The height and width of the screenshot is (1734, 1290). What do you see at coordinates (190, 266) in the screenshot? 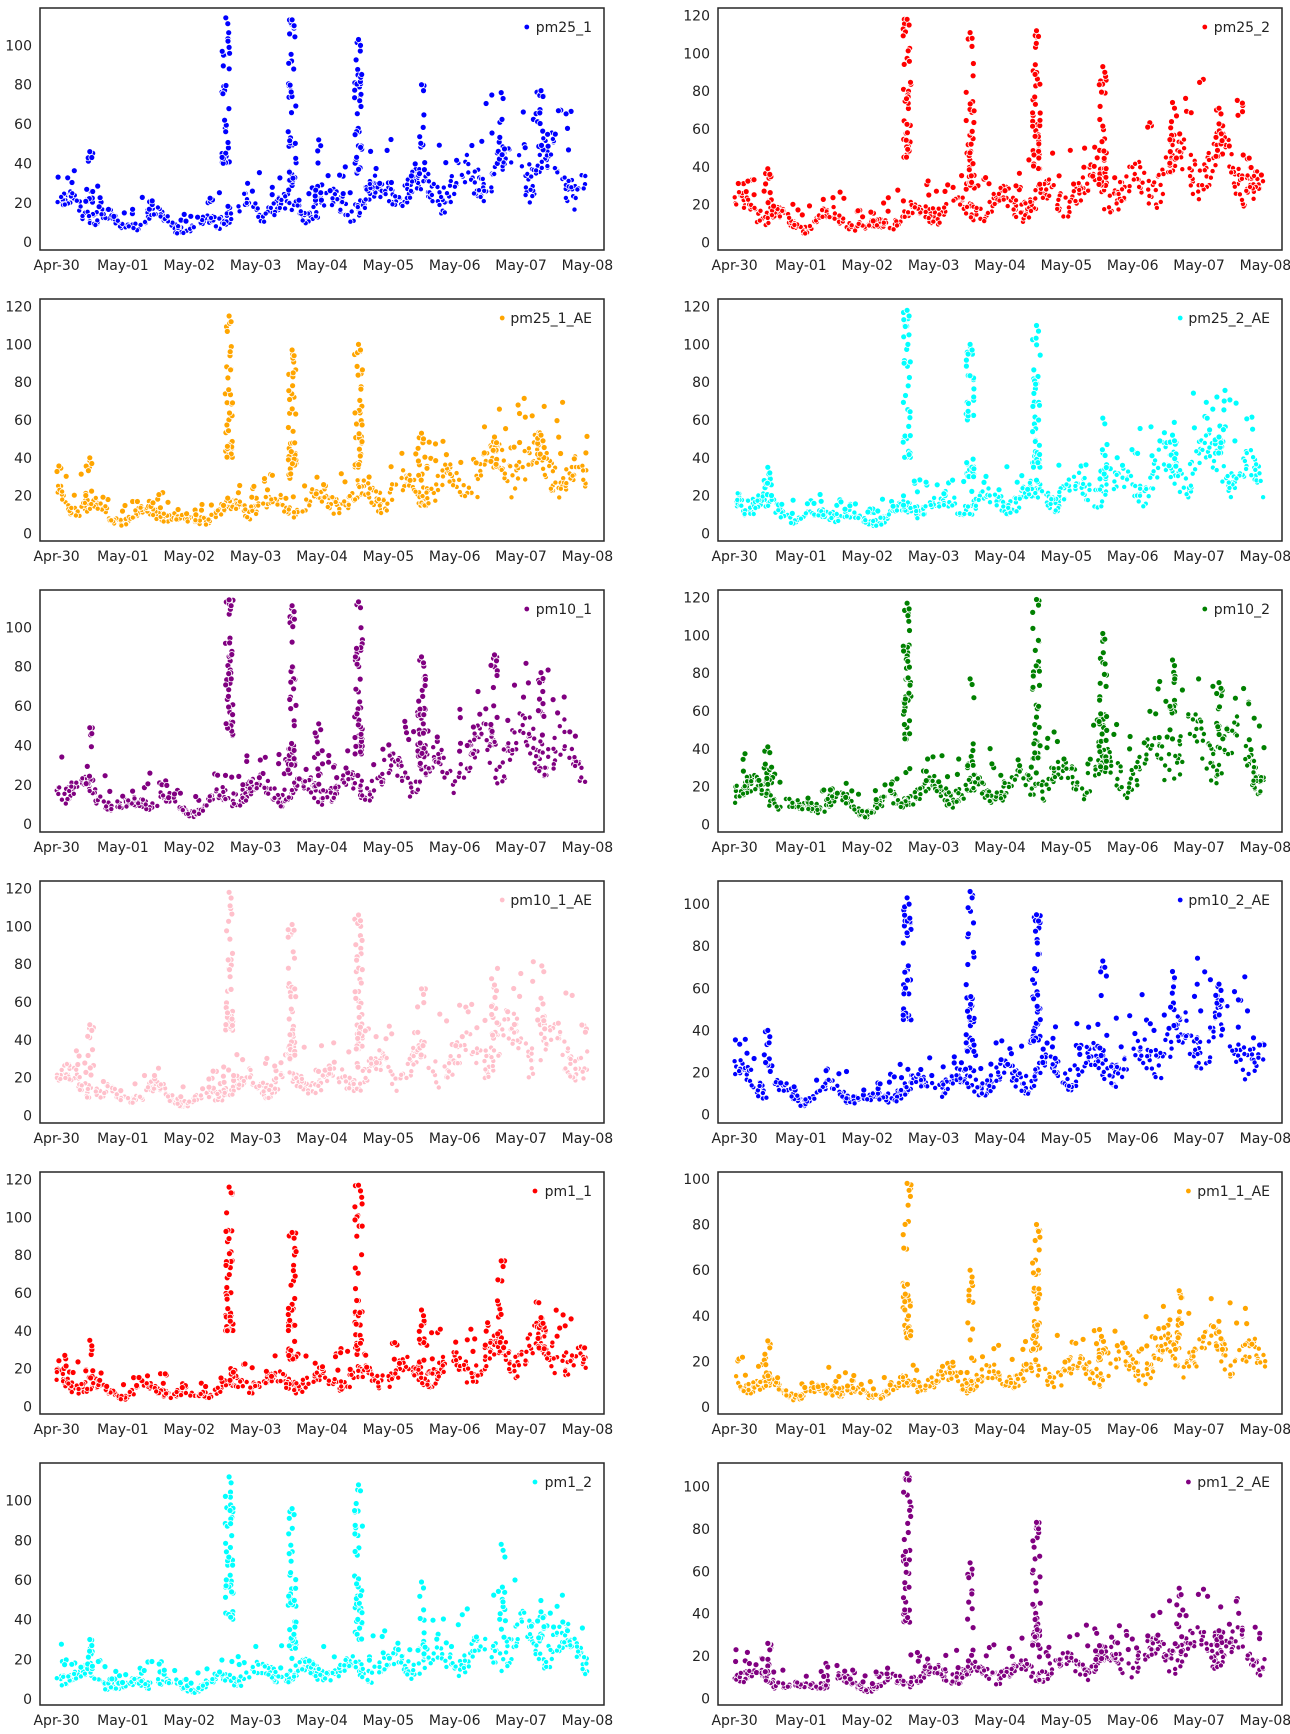
I see `x-tick-label: May-02` at bounding box center [190, 266].